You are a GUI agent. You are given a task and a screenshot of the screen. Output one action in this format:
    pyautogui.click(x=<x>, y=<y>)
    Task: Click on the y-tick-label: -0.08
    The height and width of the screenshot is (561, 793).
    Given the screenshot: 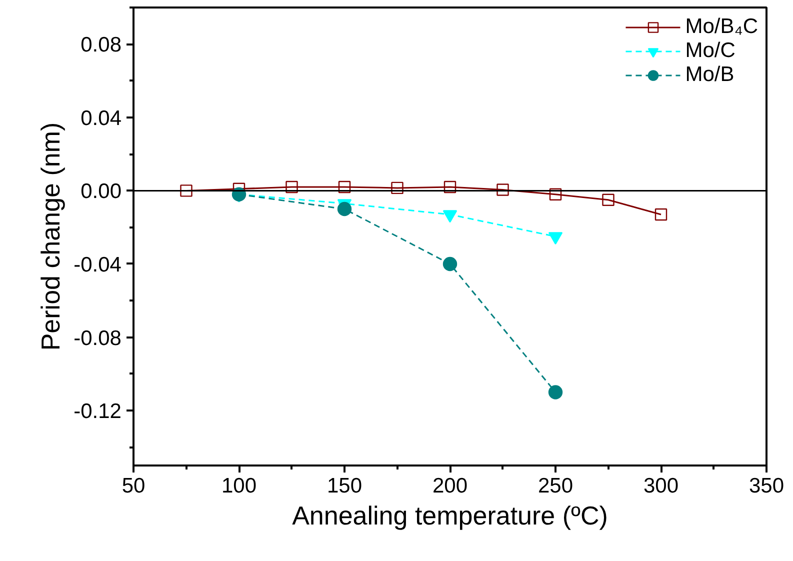 What is the action you would take?
    pyautogui.click(x=98, y=338)
    